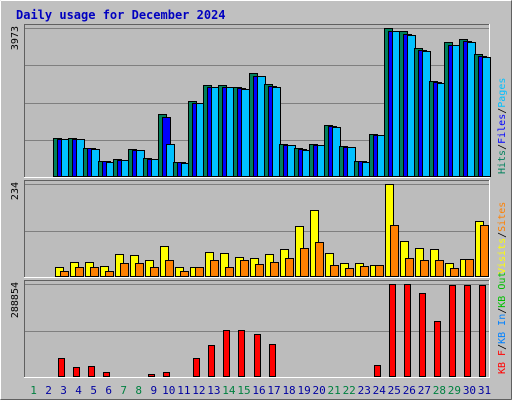 The image size is (512, 400). Describe the element at coordinates (168, 390) in the screenshot. I see `x-tick-label-10: 10` at that location.